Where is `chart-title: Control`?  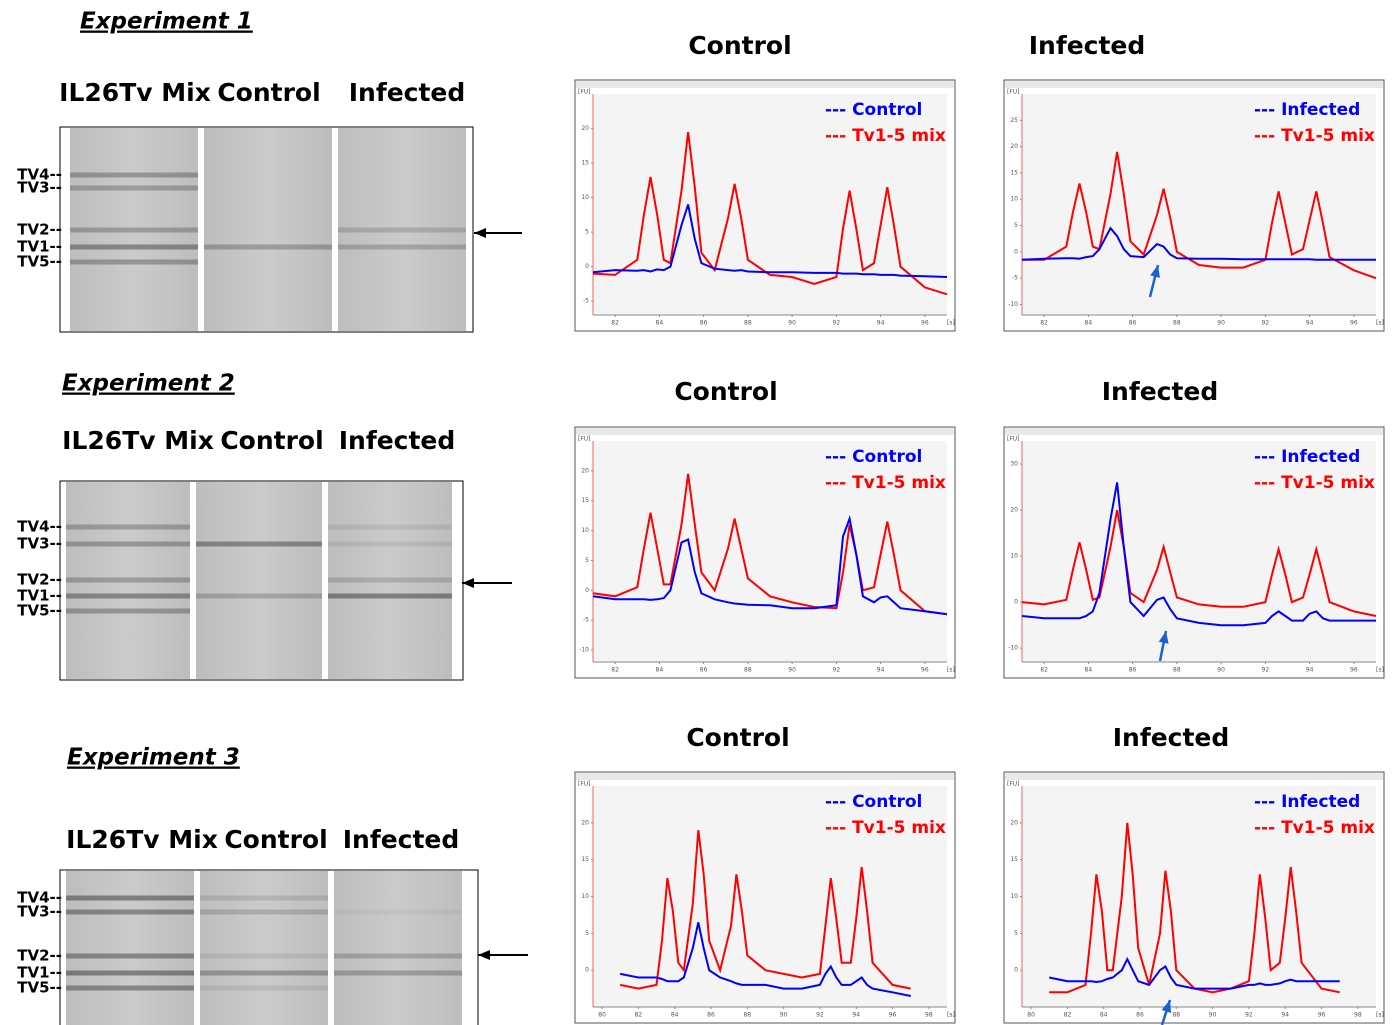 chart-title: Control is located at coordinates (739, 45).